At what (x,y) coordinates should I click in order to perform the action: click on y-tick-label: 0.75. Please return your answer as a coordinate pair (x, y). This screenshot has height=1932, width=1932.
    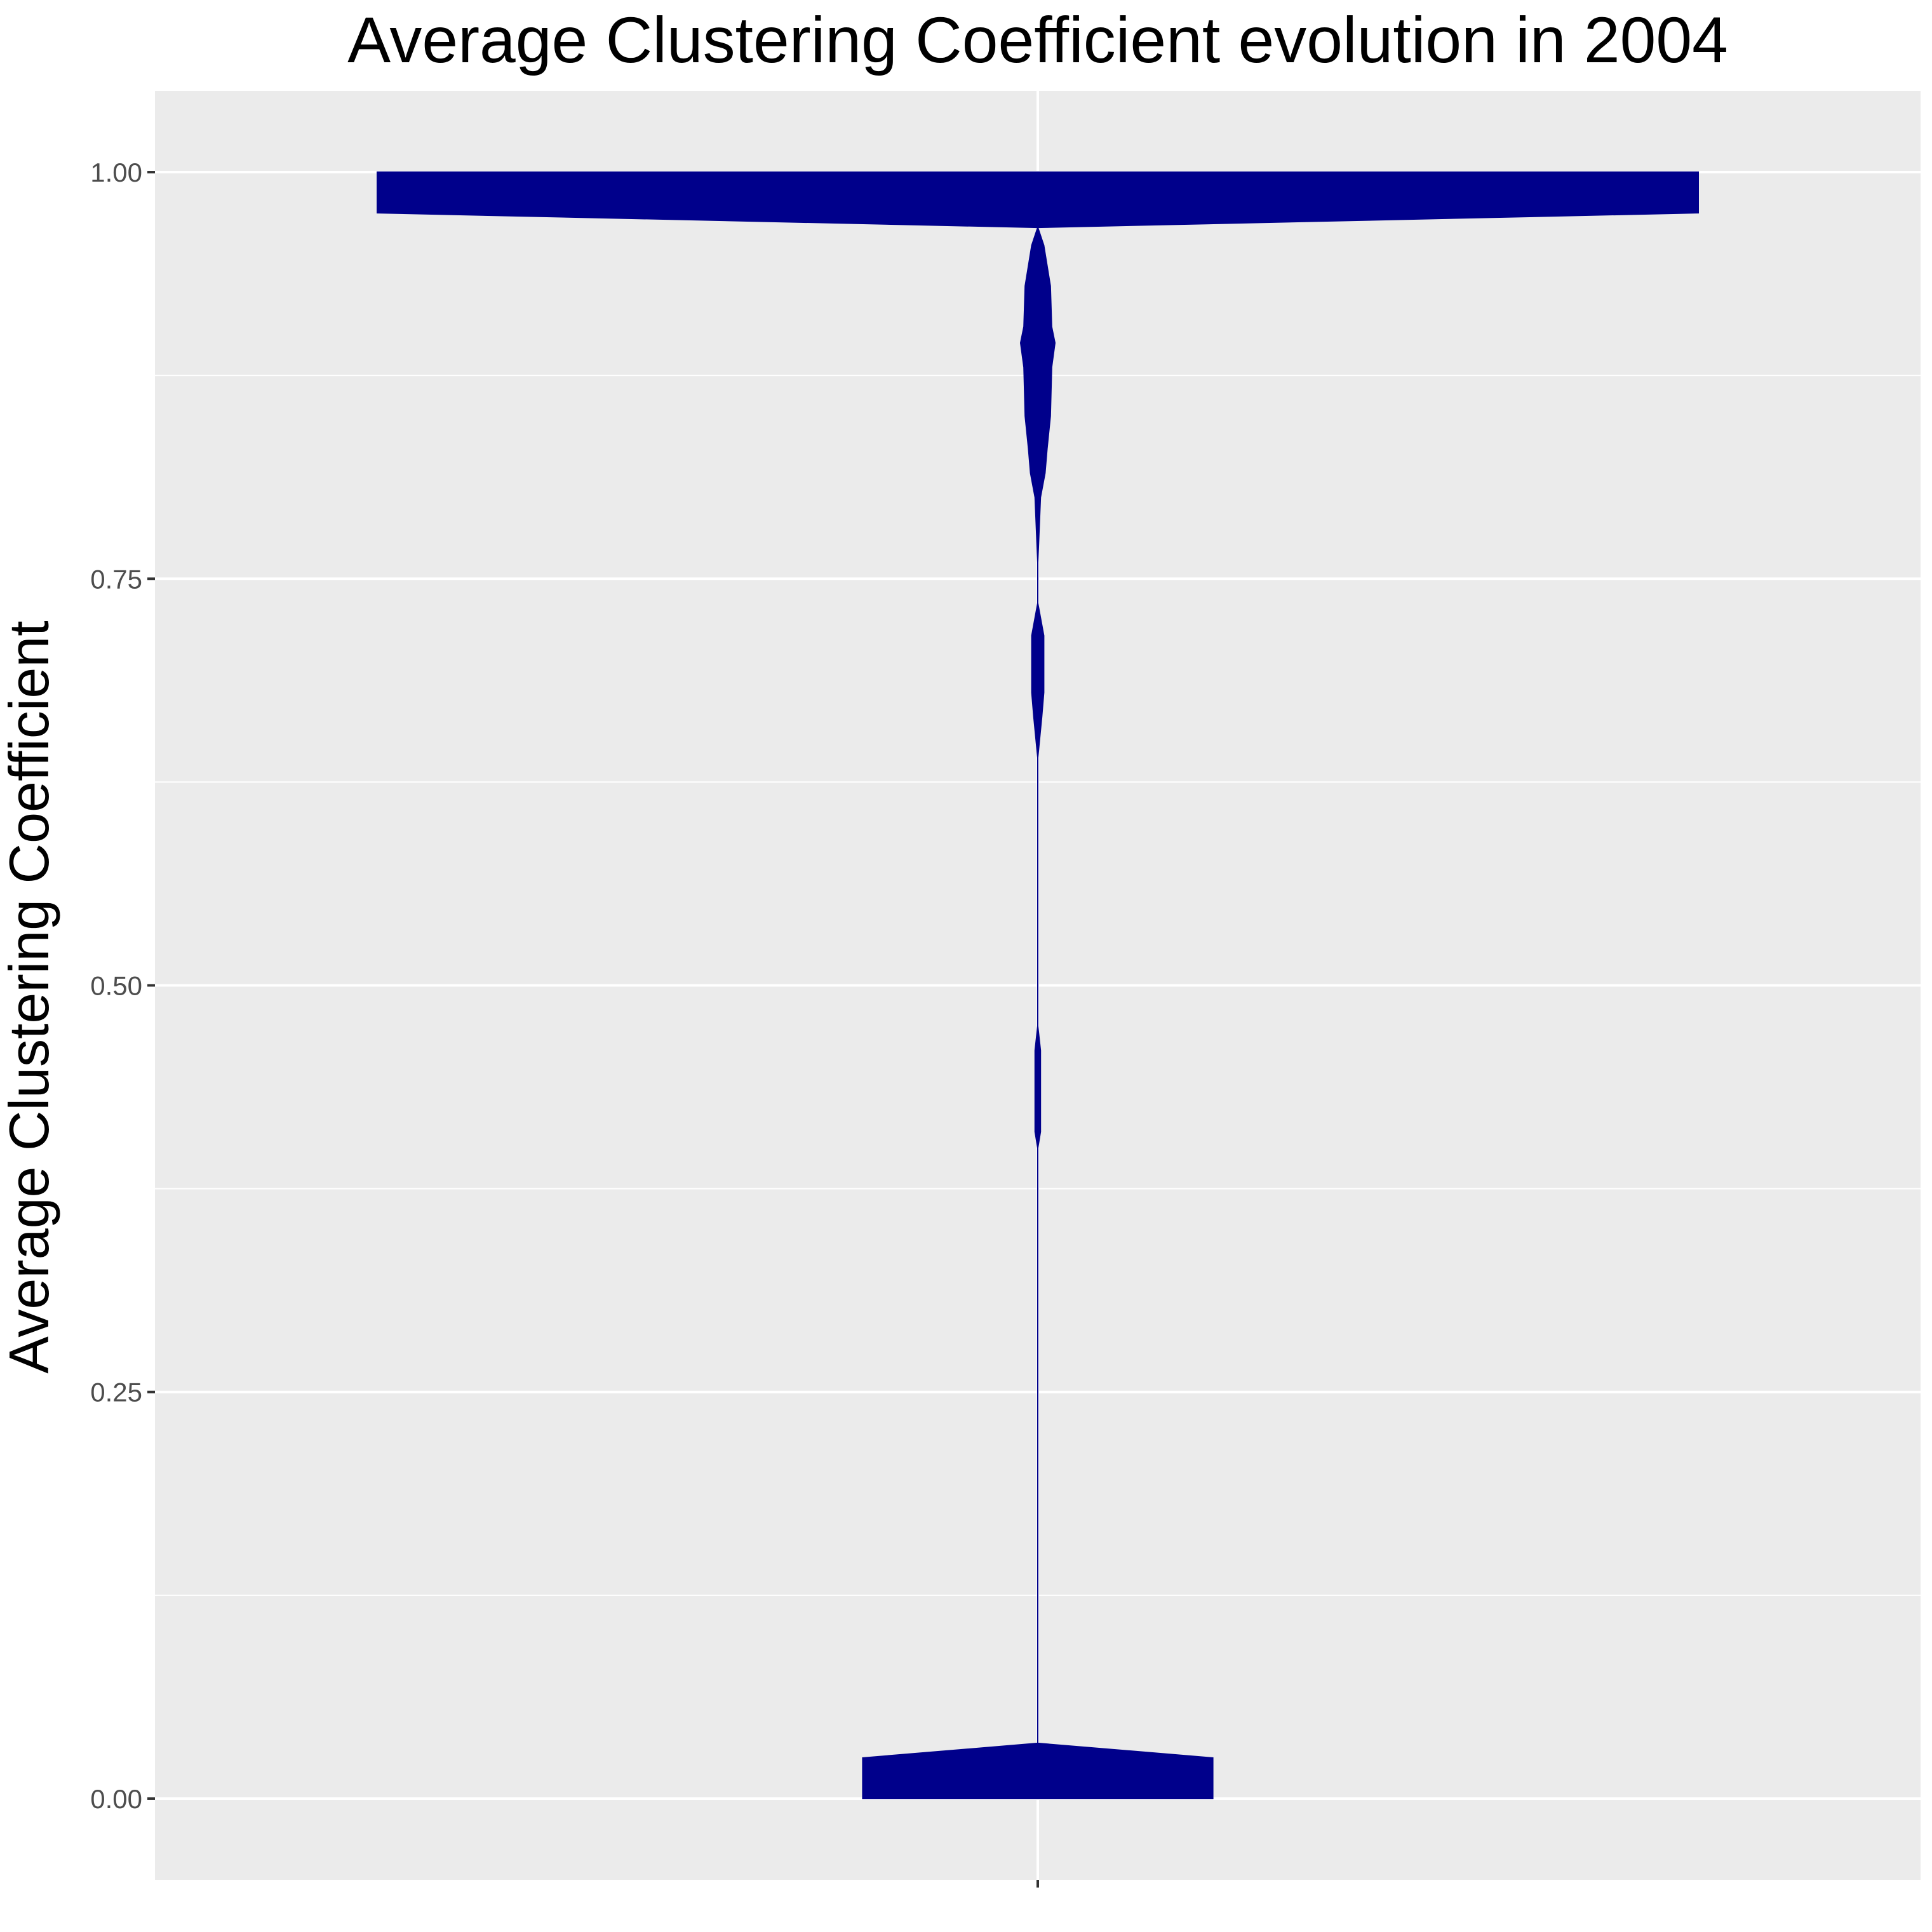
    Looking at the image, I should click on (116, 579).